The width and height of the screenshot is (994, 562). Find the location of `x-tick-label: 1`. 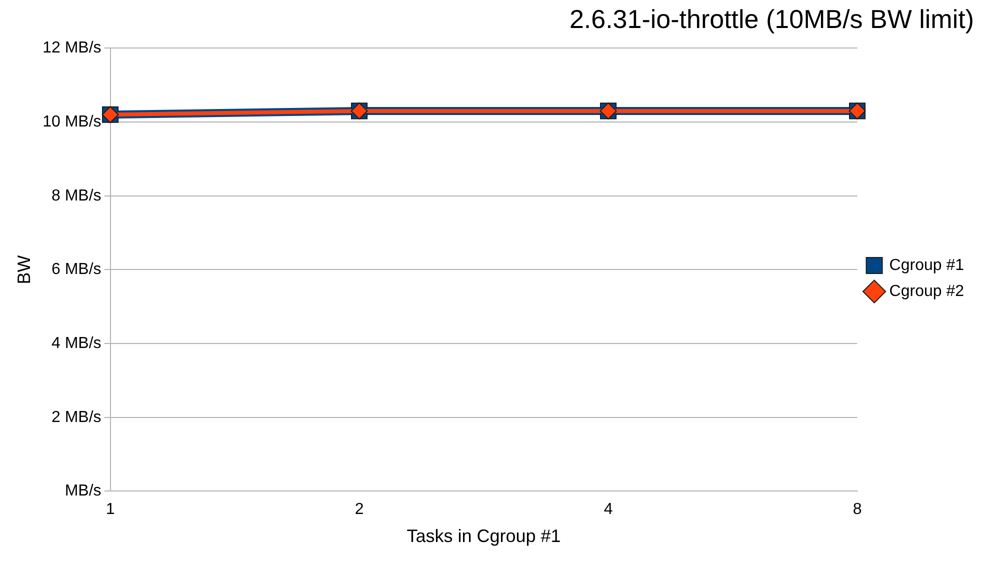

x-tick-label: 1 is located at coordinates (110, 509).